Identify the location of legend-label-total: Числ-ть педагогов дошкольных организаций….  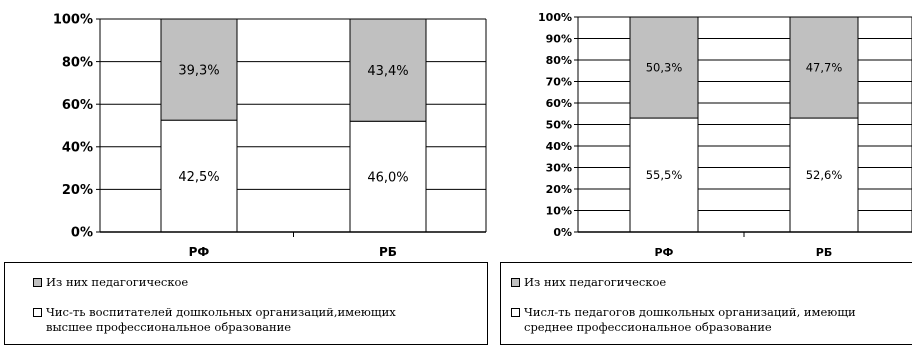
(690, 319).